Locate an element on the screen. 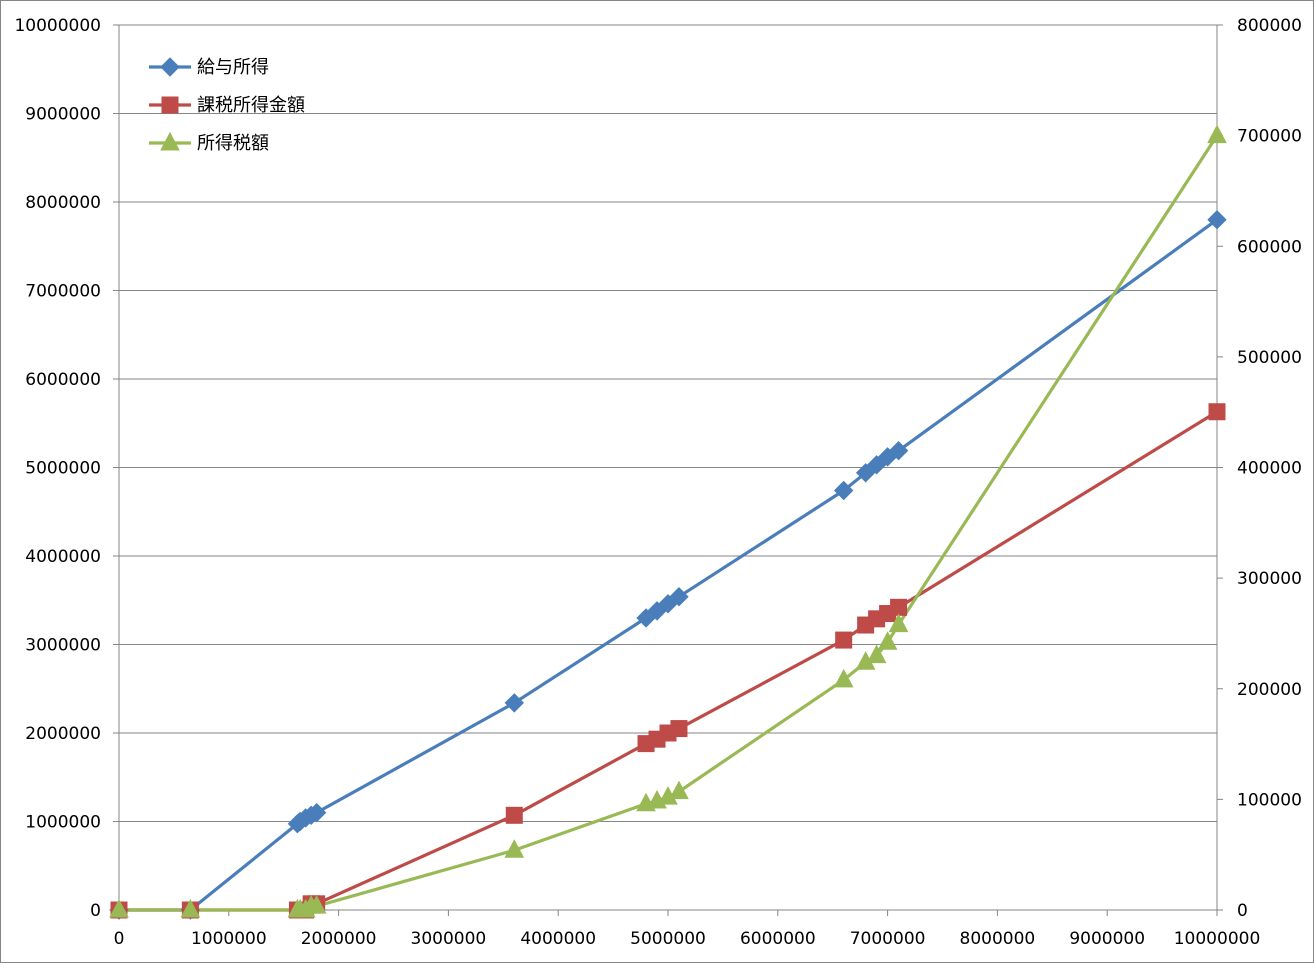 This screenshot has width=1314, height=963. y-left-tick-label: 9000000 is located at coordinates (63, 115).